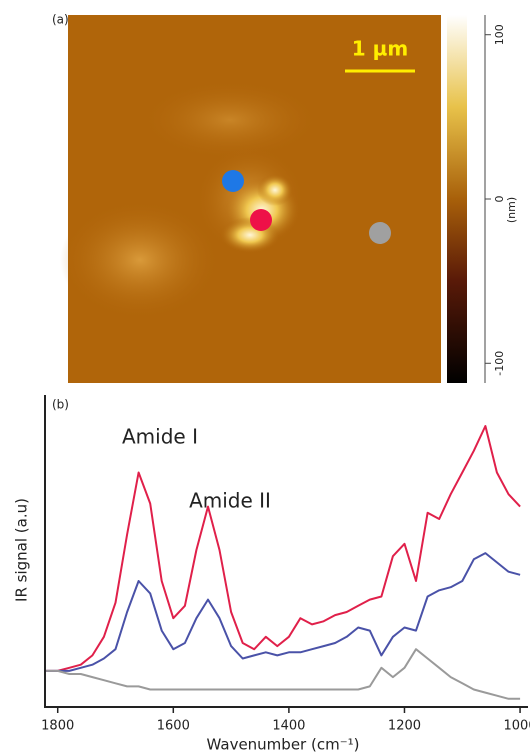 The height and width of the screenshot is (755, 530). I want to click on x-tick-label: 1800, so click(57, 726).